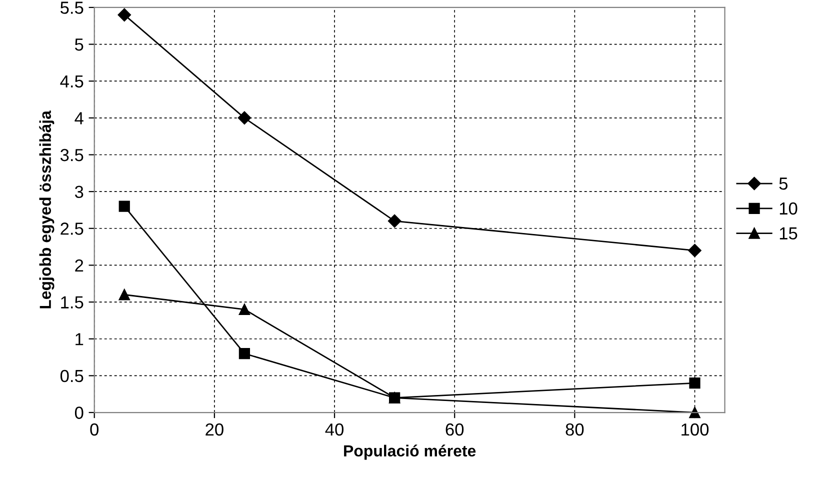 The width and height of the screenshot is (835, 497). I want to click on y-axis-title: Legjobb egyed összhibája, so click(46, 209).